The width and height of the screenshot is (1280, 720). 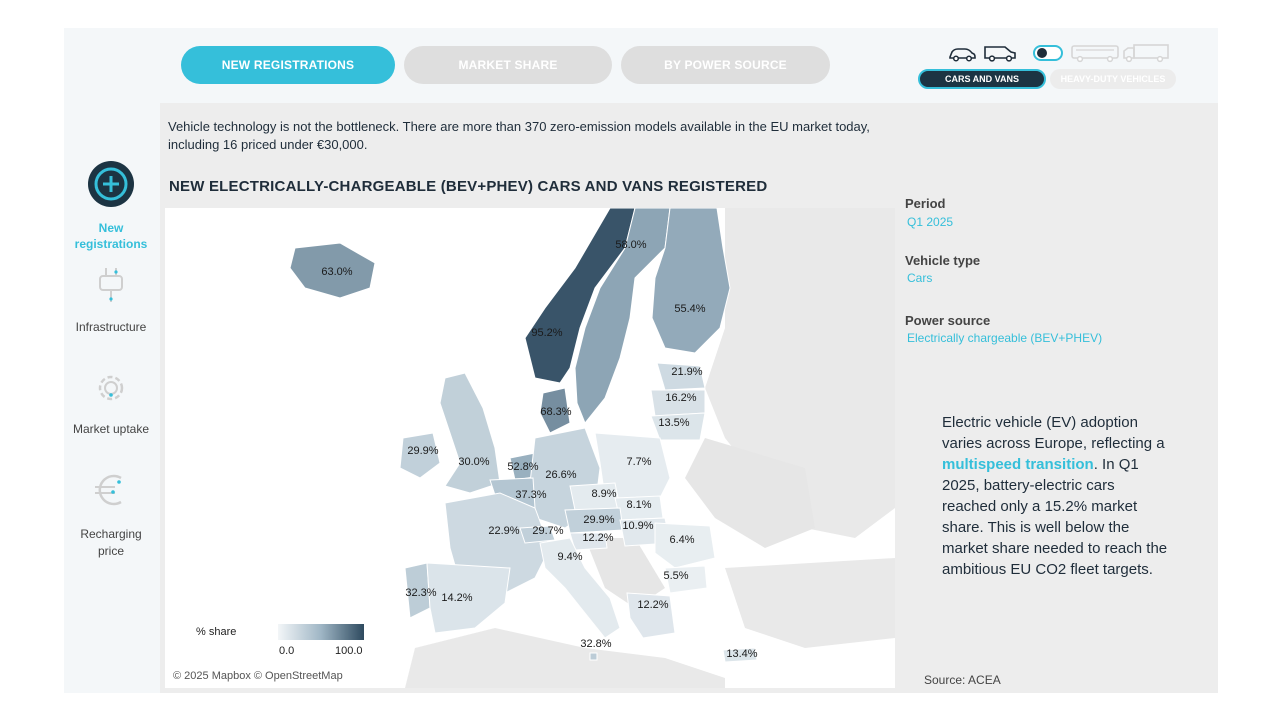 I want to click on multispeed-transition-link: multispeed transition, so click(x=1018, y=464).